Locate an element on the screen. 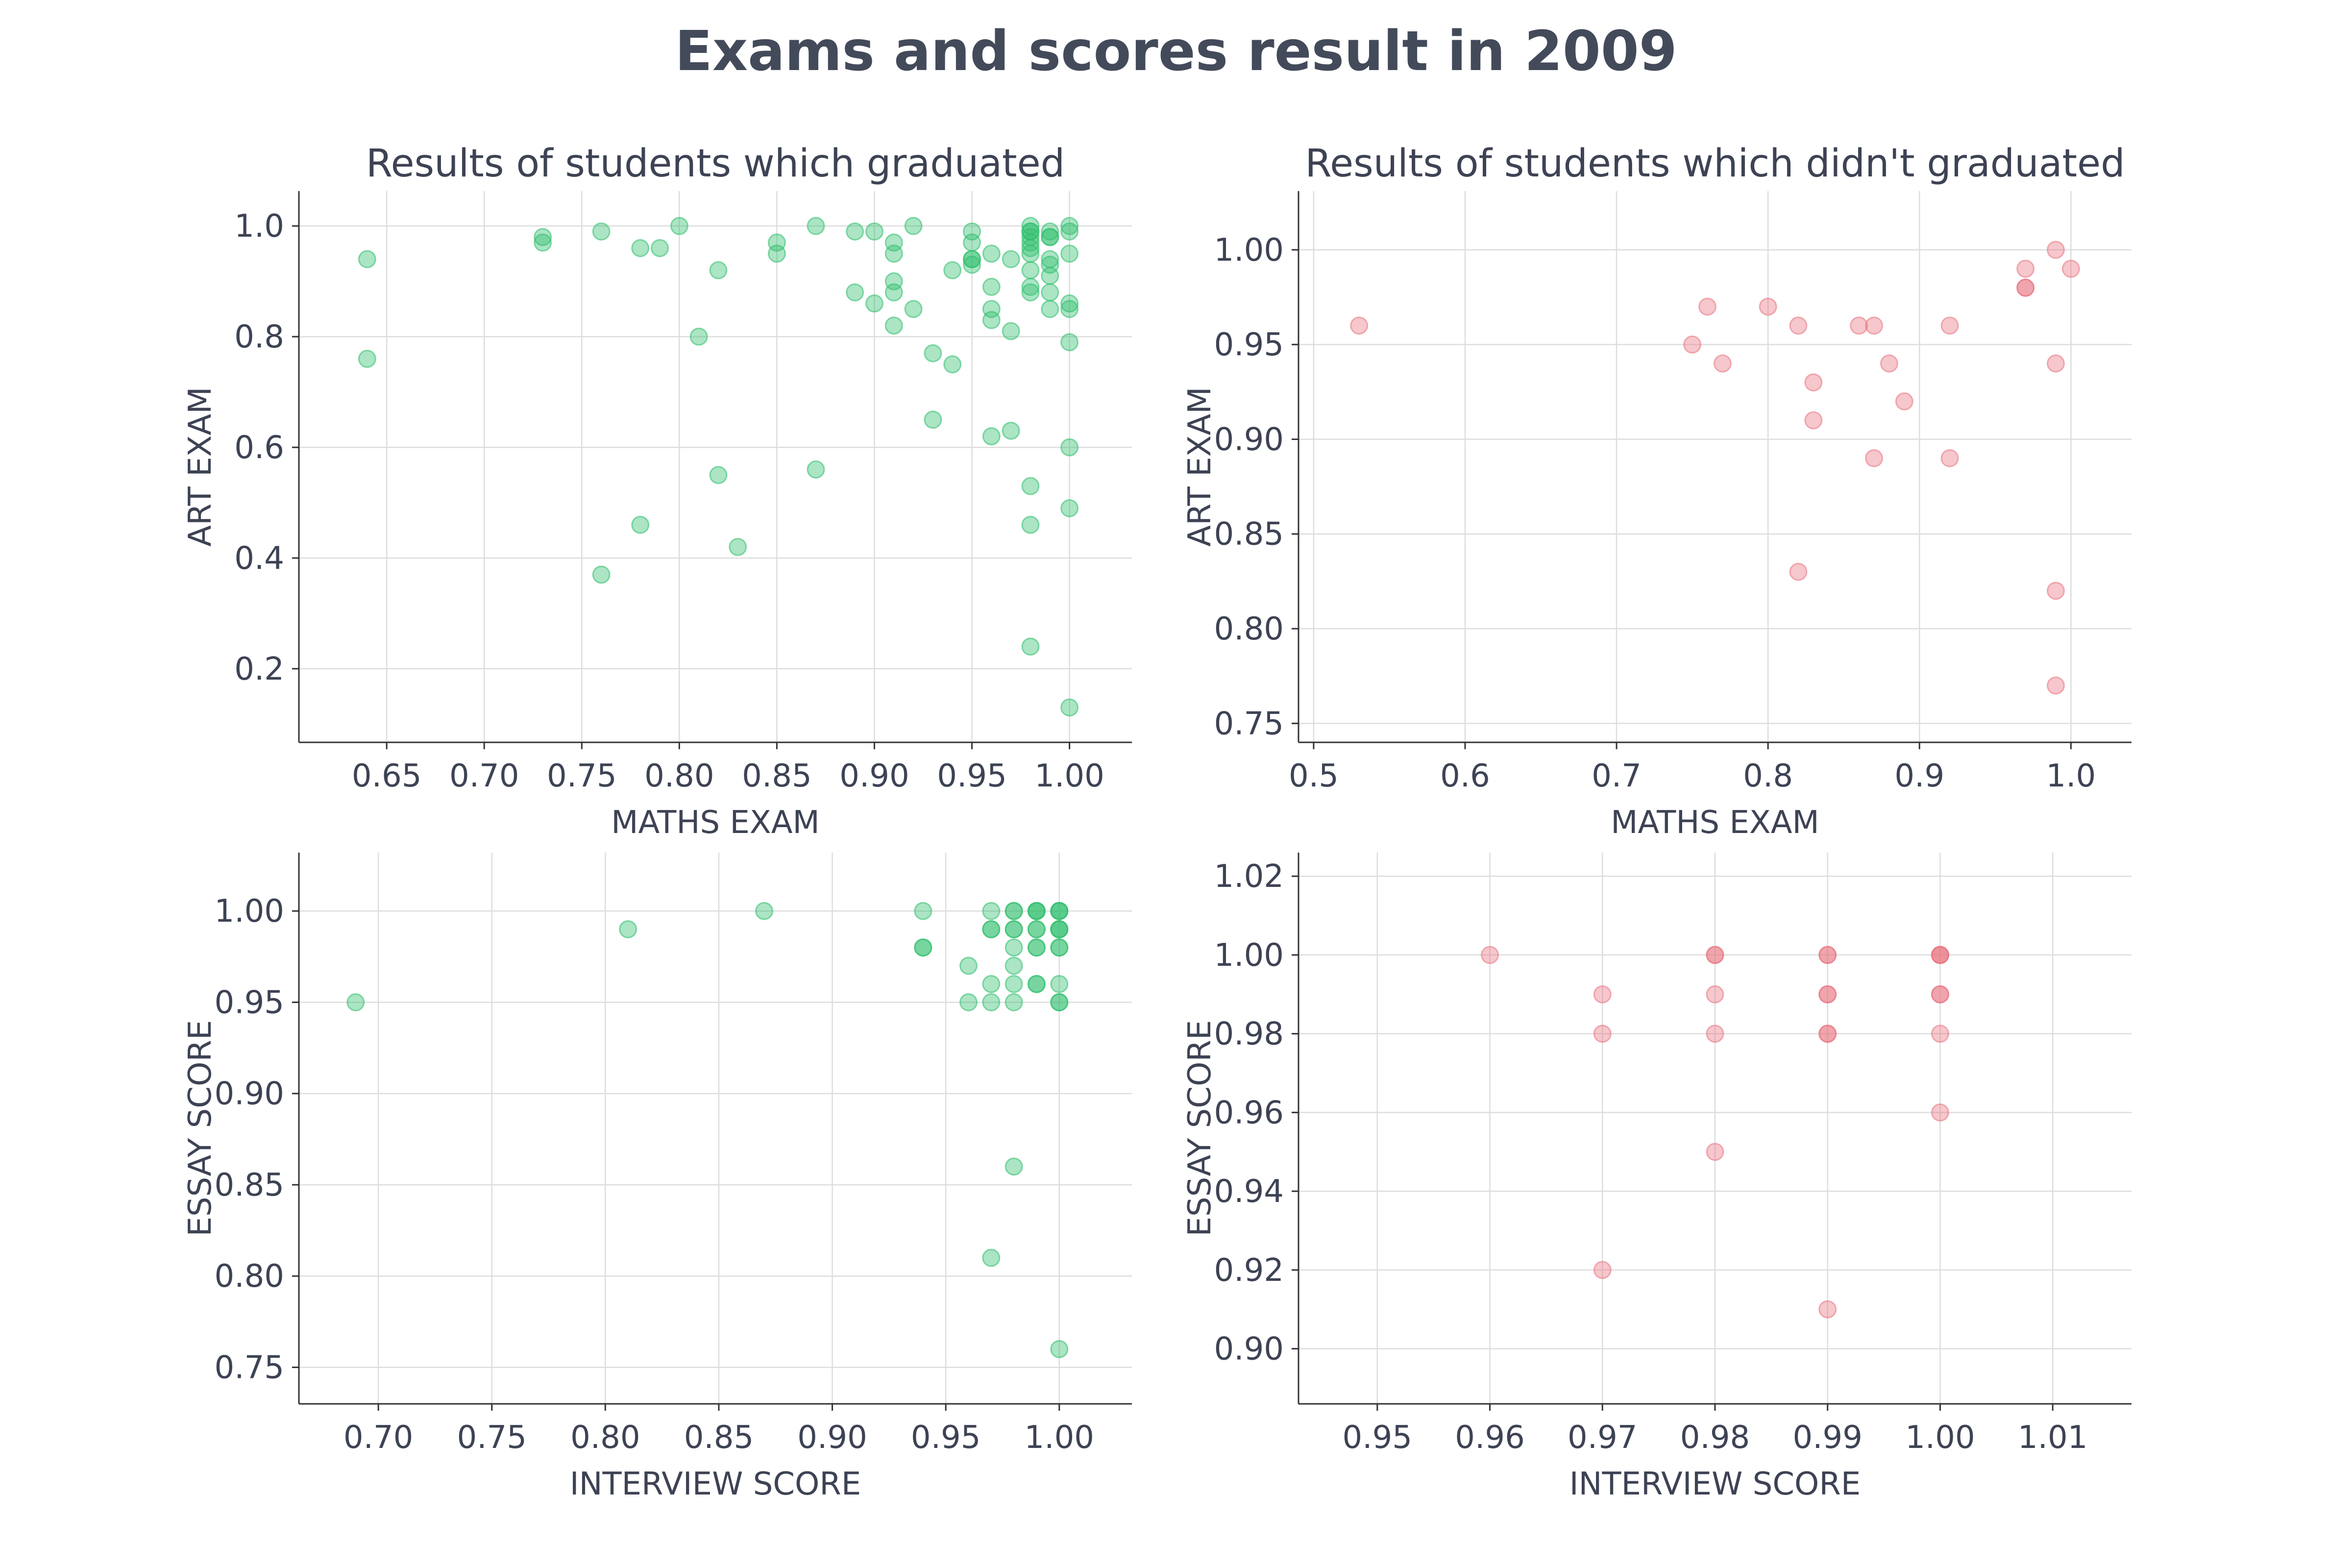 Image resolution: width=2352 pixels, height=1568 pixels. x-tick-label: 1.0 is located at coordinates (2071, 776).